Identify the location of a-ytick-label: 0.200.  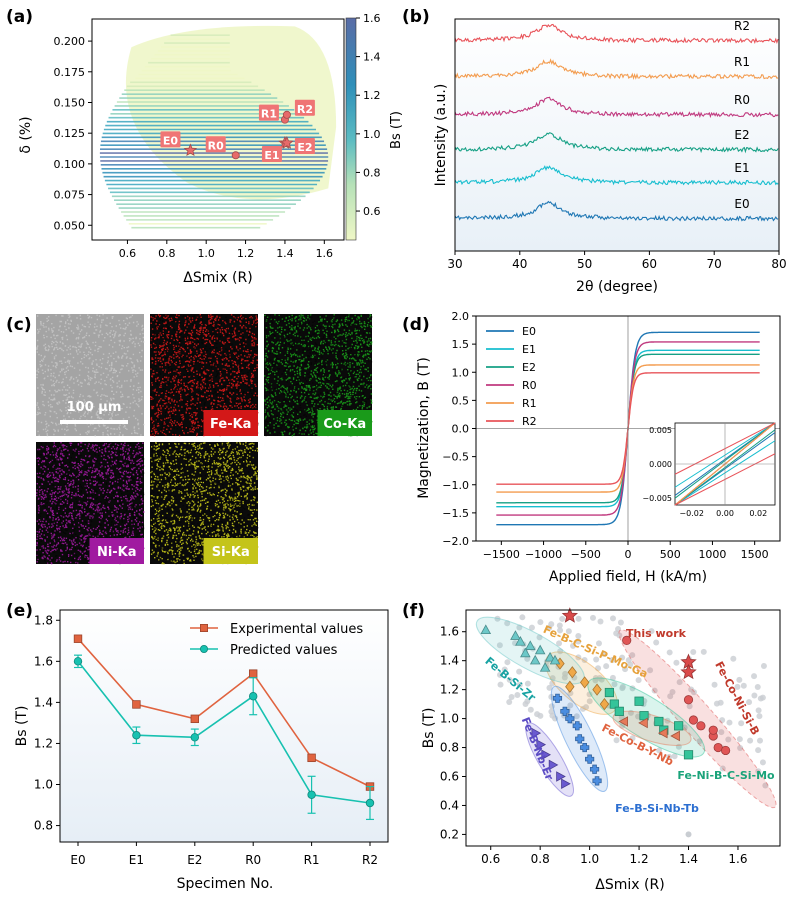
(70, 41).